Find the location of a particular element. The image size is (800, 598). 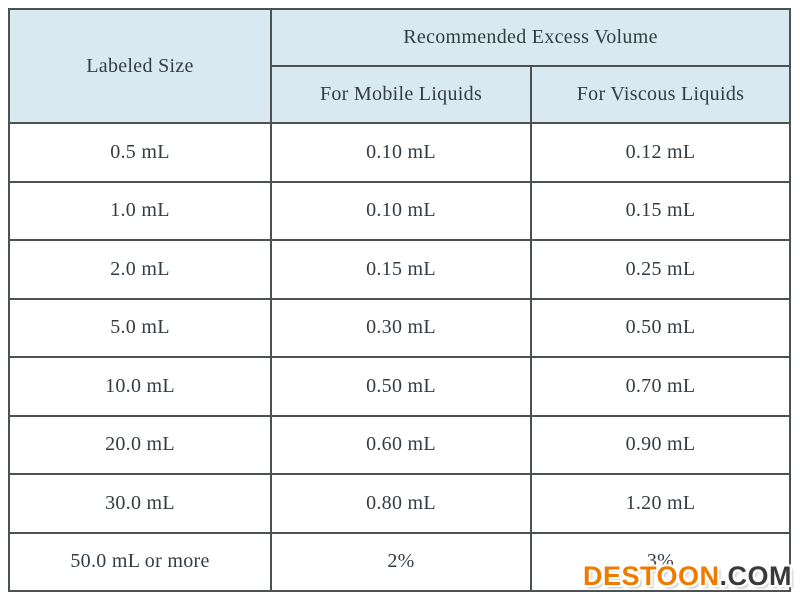

cell-mobile: 2% is located at coordinates (401, 561).